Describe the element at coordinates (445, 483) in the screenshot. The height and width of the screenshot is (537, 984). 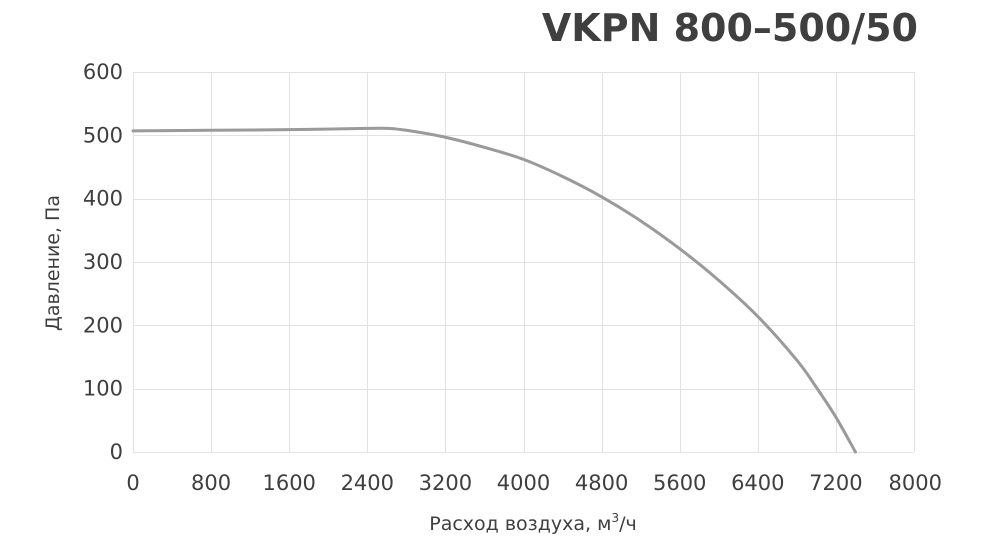
I see `x-tick-label: 3200` at that location.